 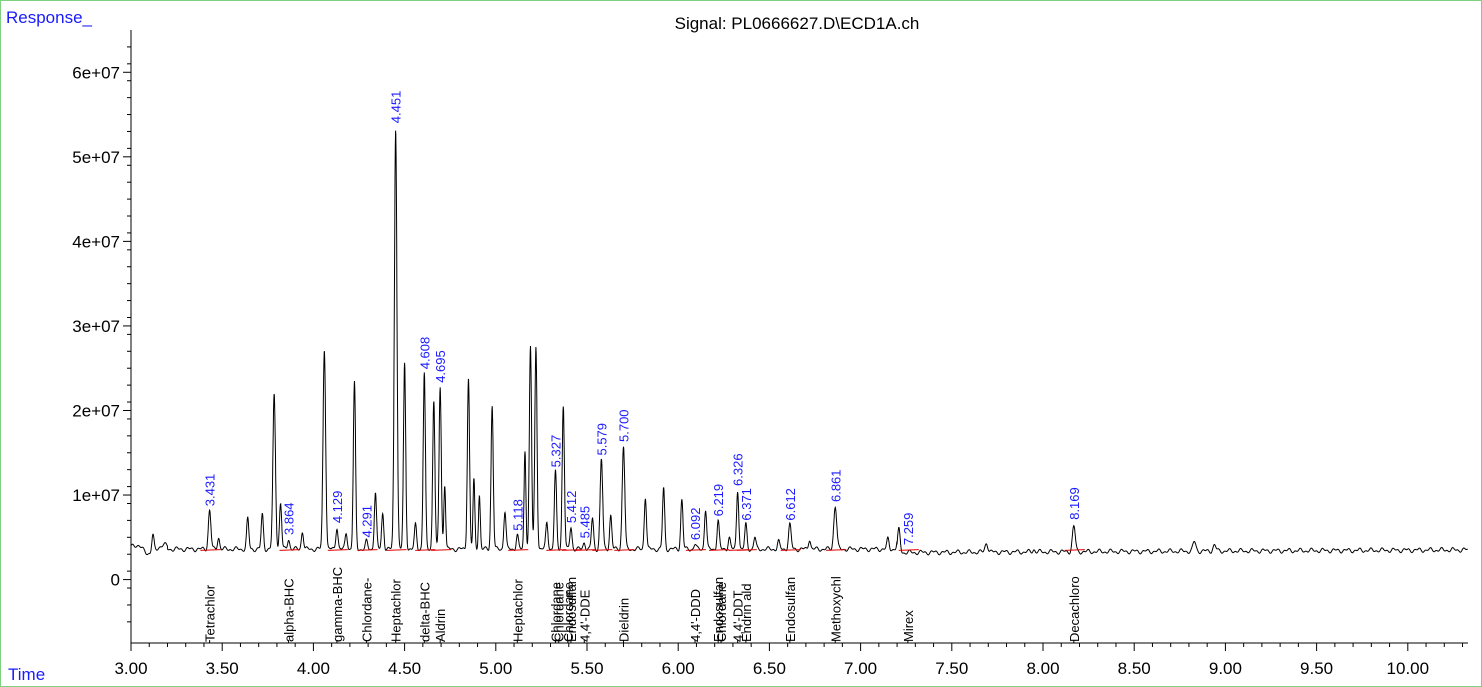 I want to click on y-tick-label: 2e+07, so click(x=96, y=410).